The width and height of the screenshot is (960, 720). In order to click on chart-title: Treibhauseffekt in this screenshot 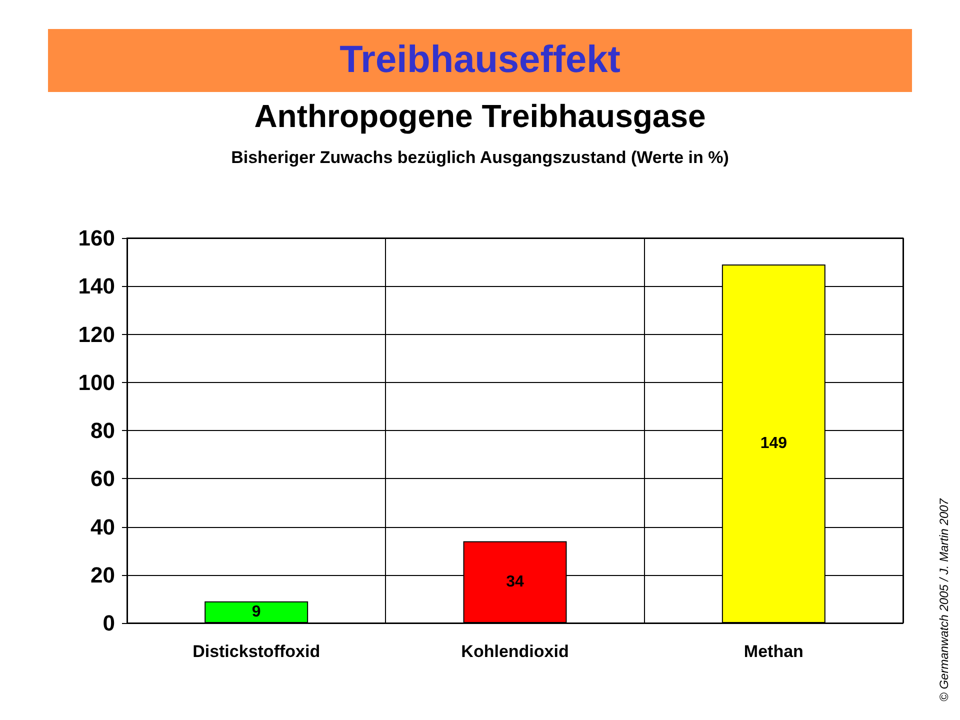, I will do `click(480, 60)`.